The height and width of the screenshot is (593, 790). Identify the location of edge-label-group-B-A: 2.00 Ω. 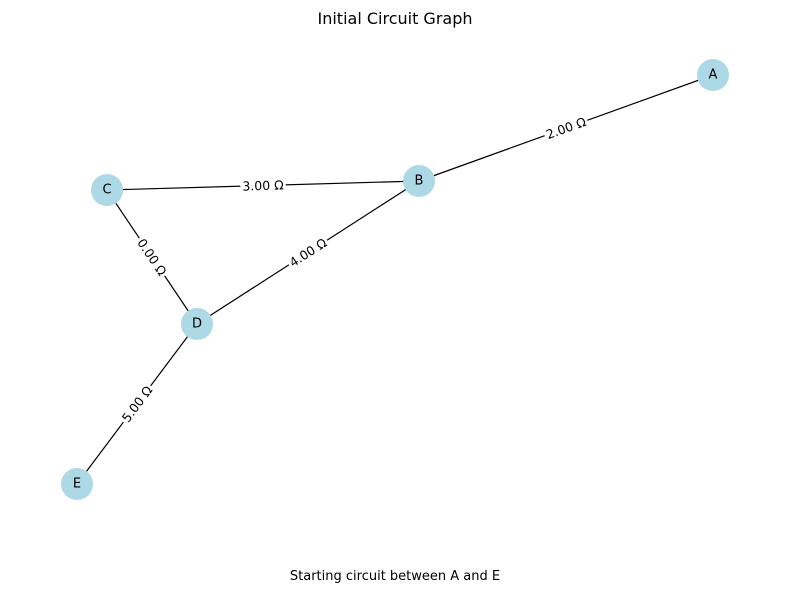
(566, 128).